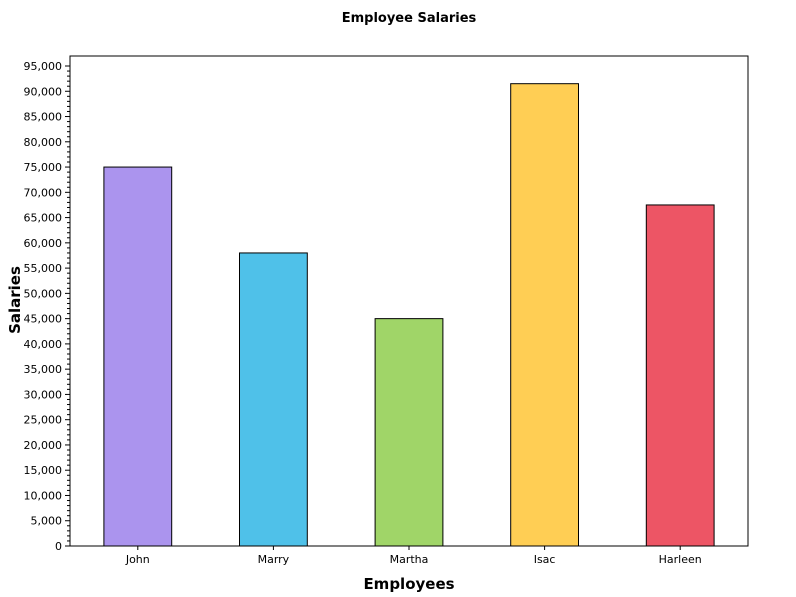 This screenshot has width=796, height=597. What do you see at coordinates (43, 293) in the screenshot?
I see `y-tick-label: 50,000` at bounding box center [43, 293].